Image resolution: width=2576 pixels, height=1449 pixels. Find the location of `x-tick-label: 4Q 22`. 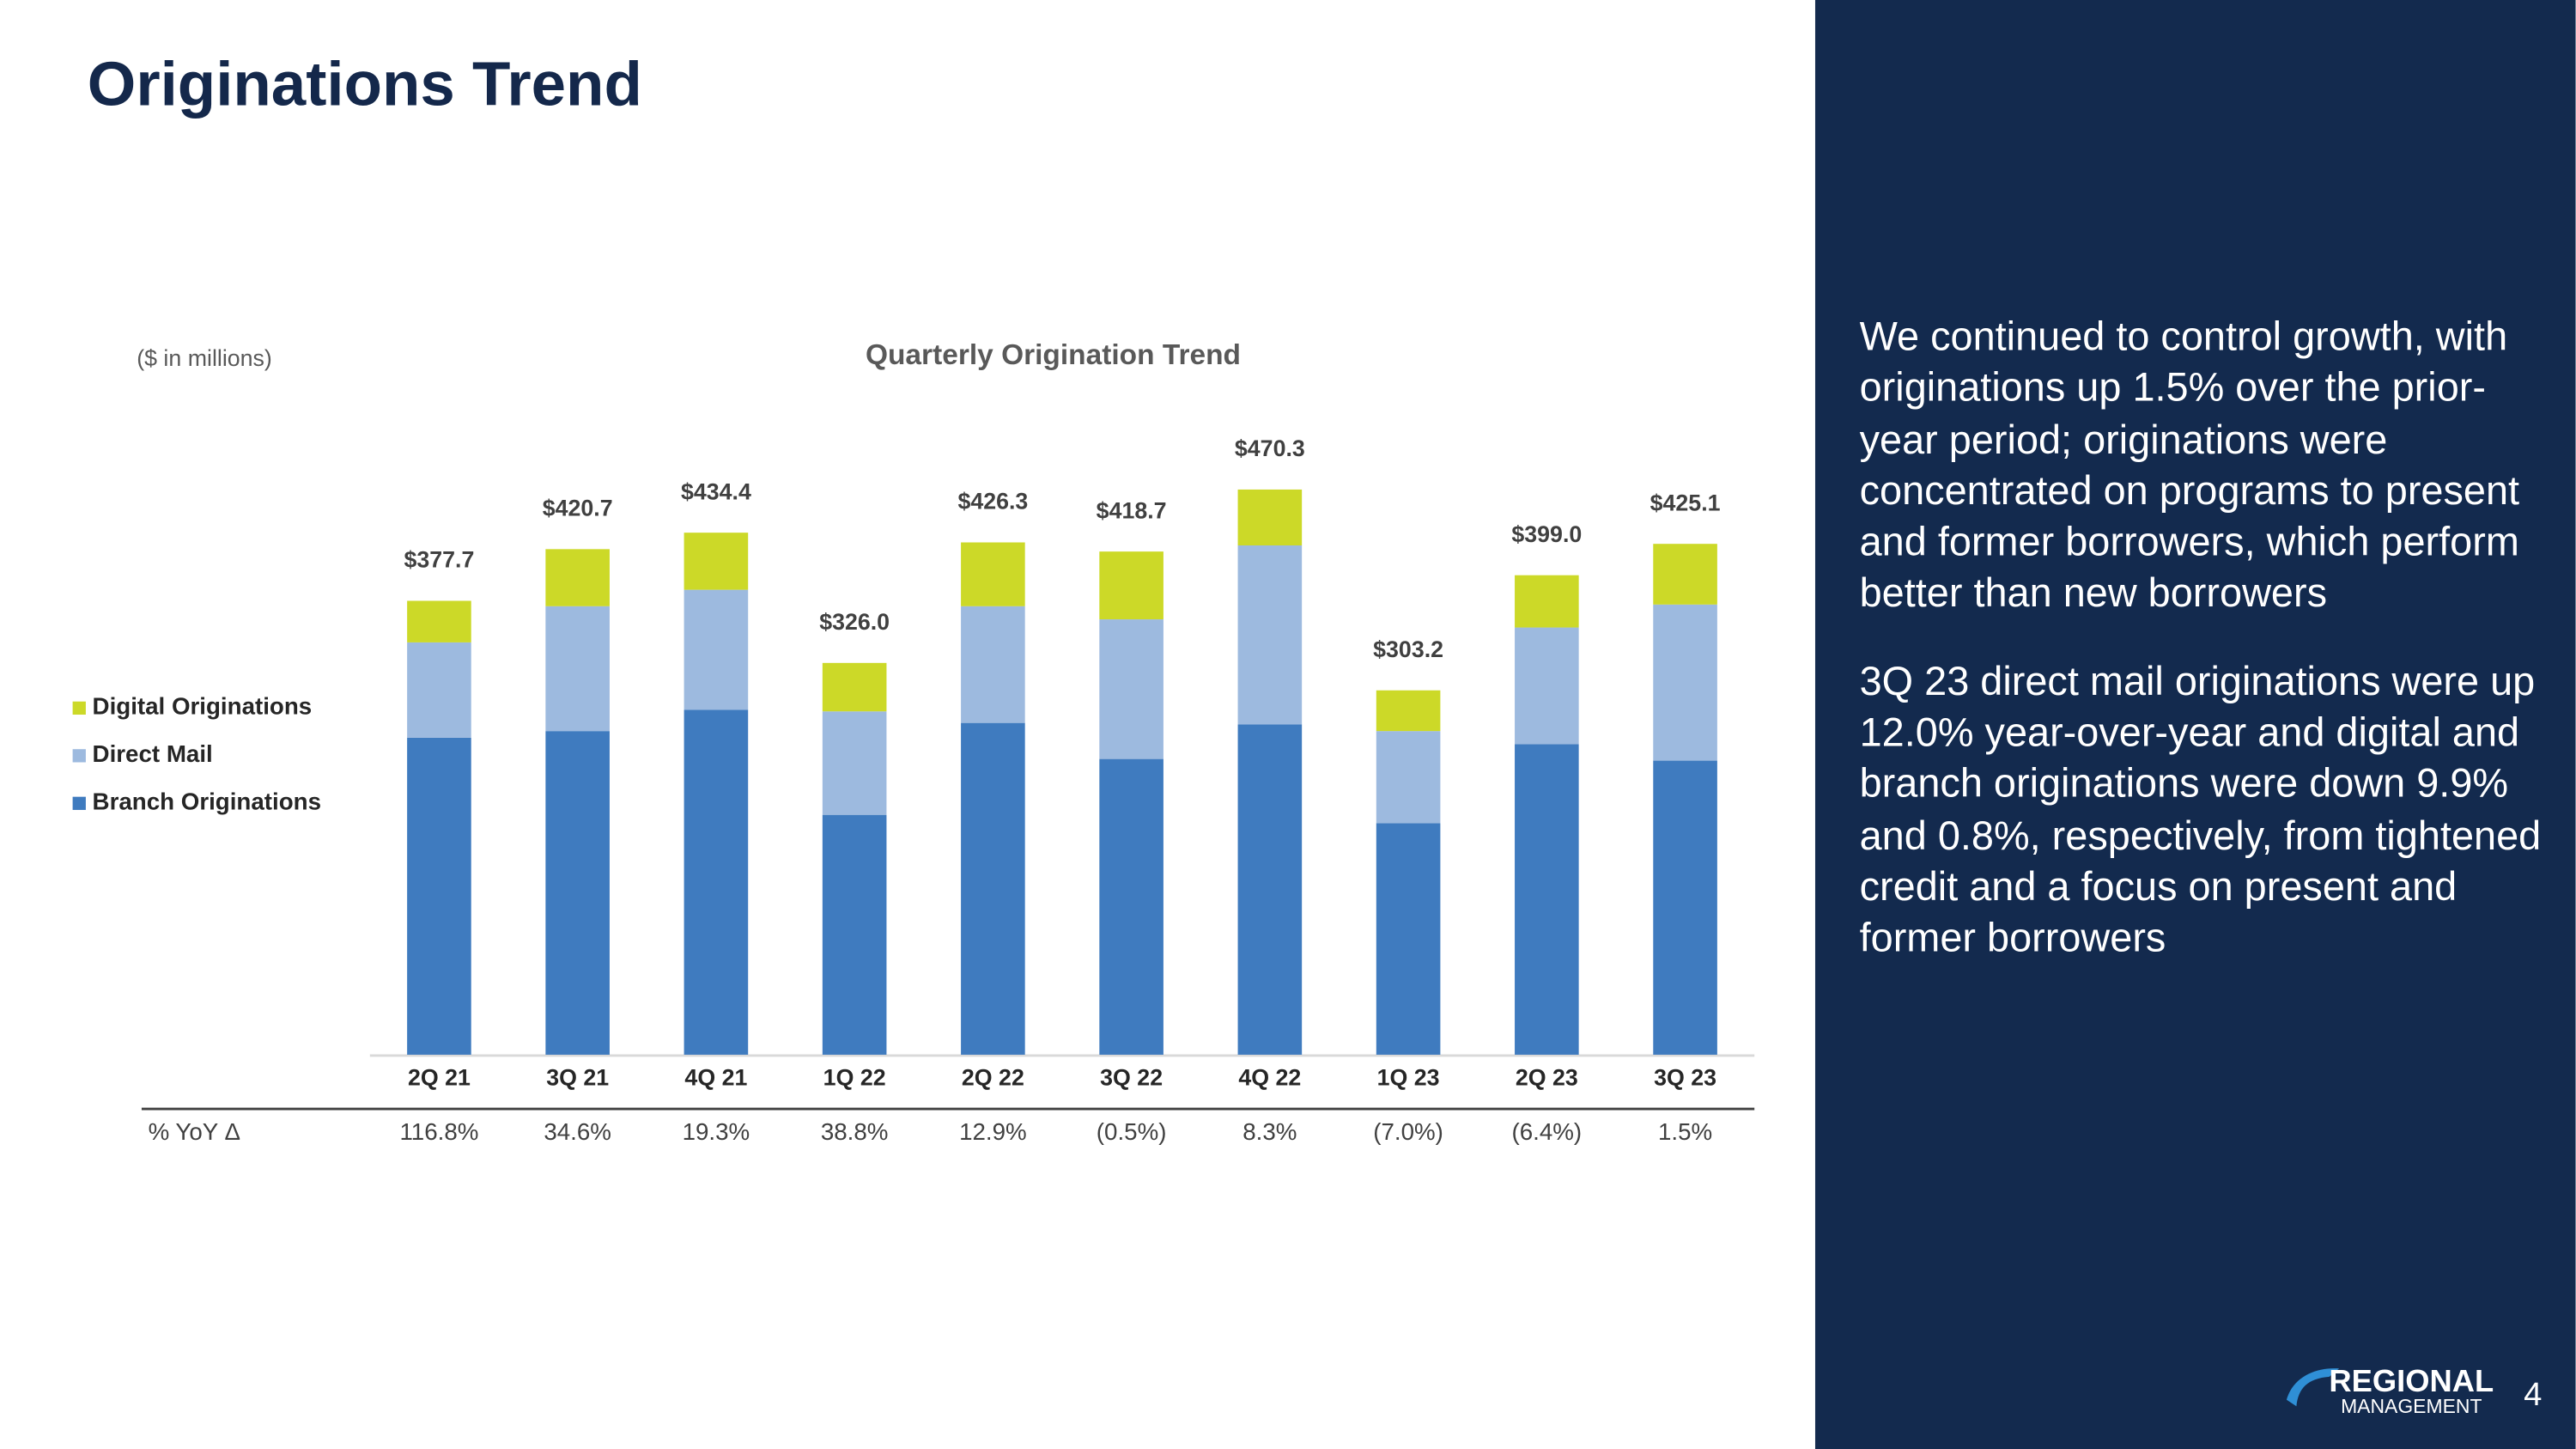

x-tick-label: 4Q 22 is located at coordinates (1269, 1078).